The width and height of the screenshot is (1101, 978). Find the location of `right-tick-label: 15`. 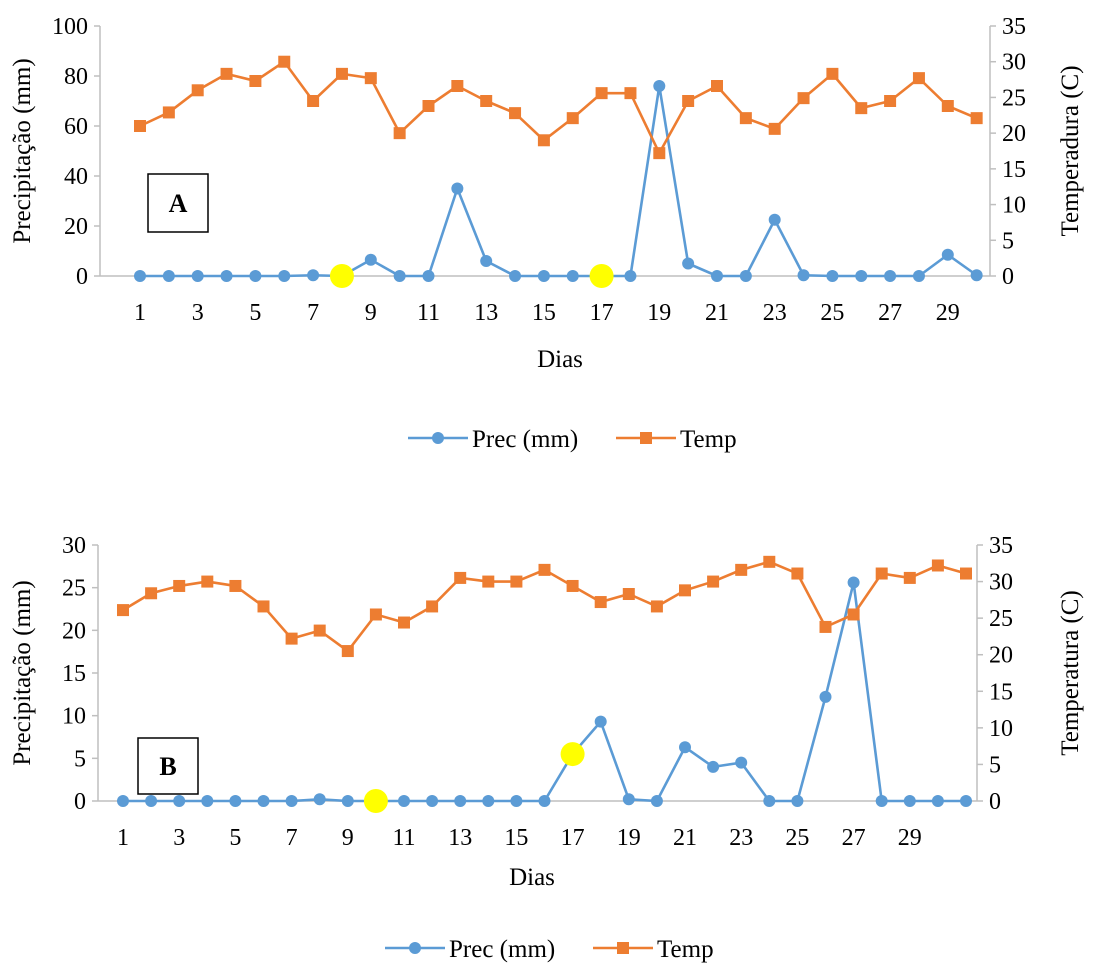

right-tick-label: 15 is located at coordinates (1014, 170).